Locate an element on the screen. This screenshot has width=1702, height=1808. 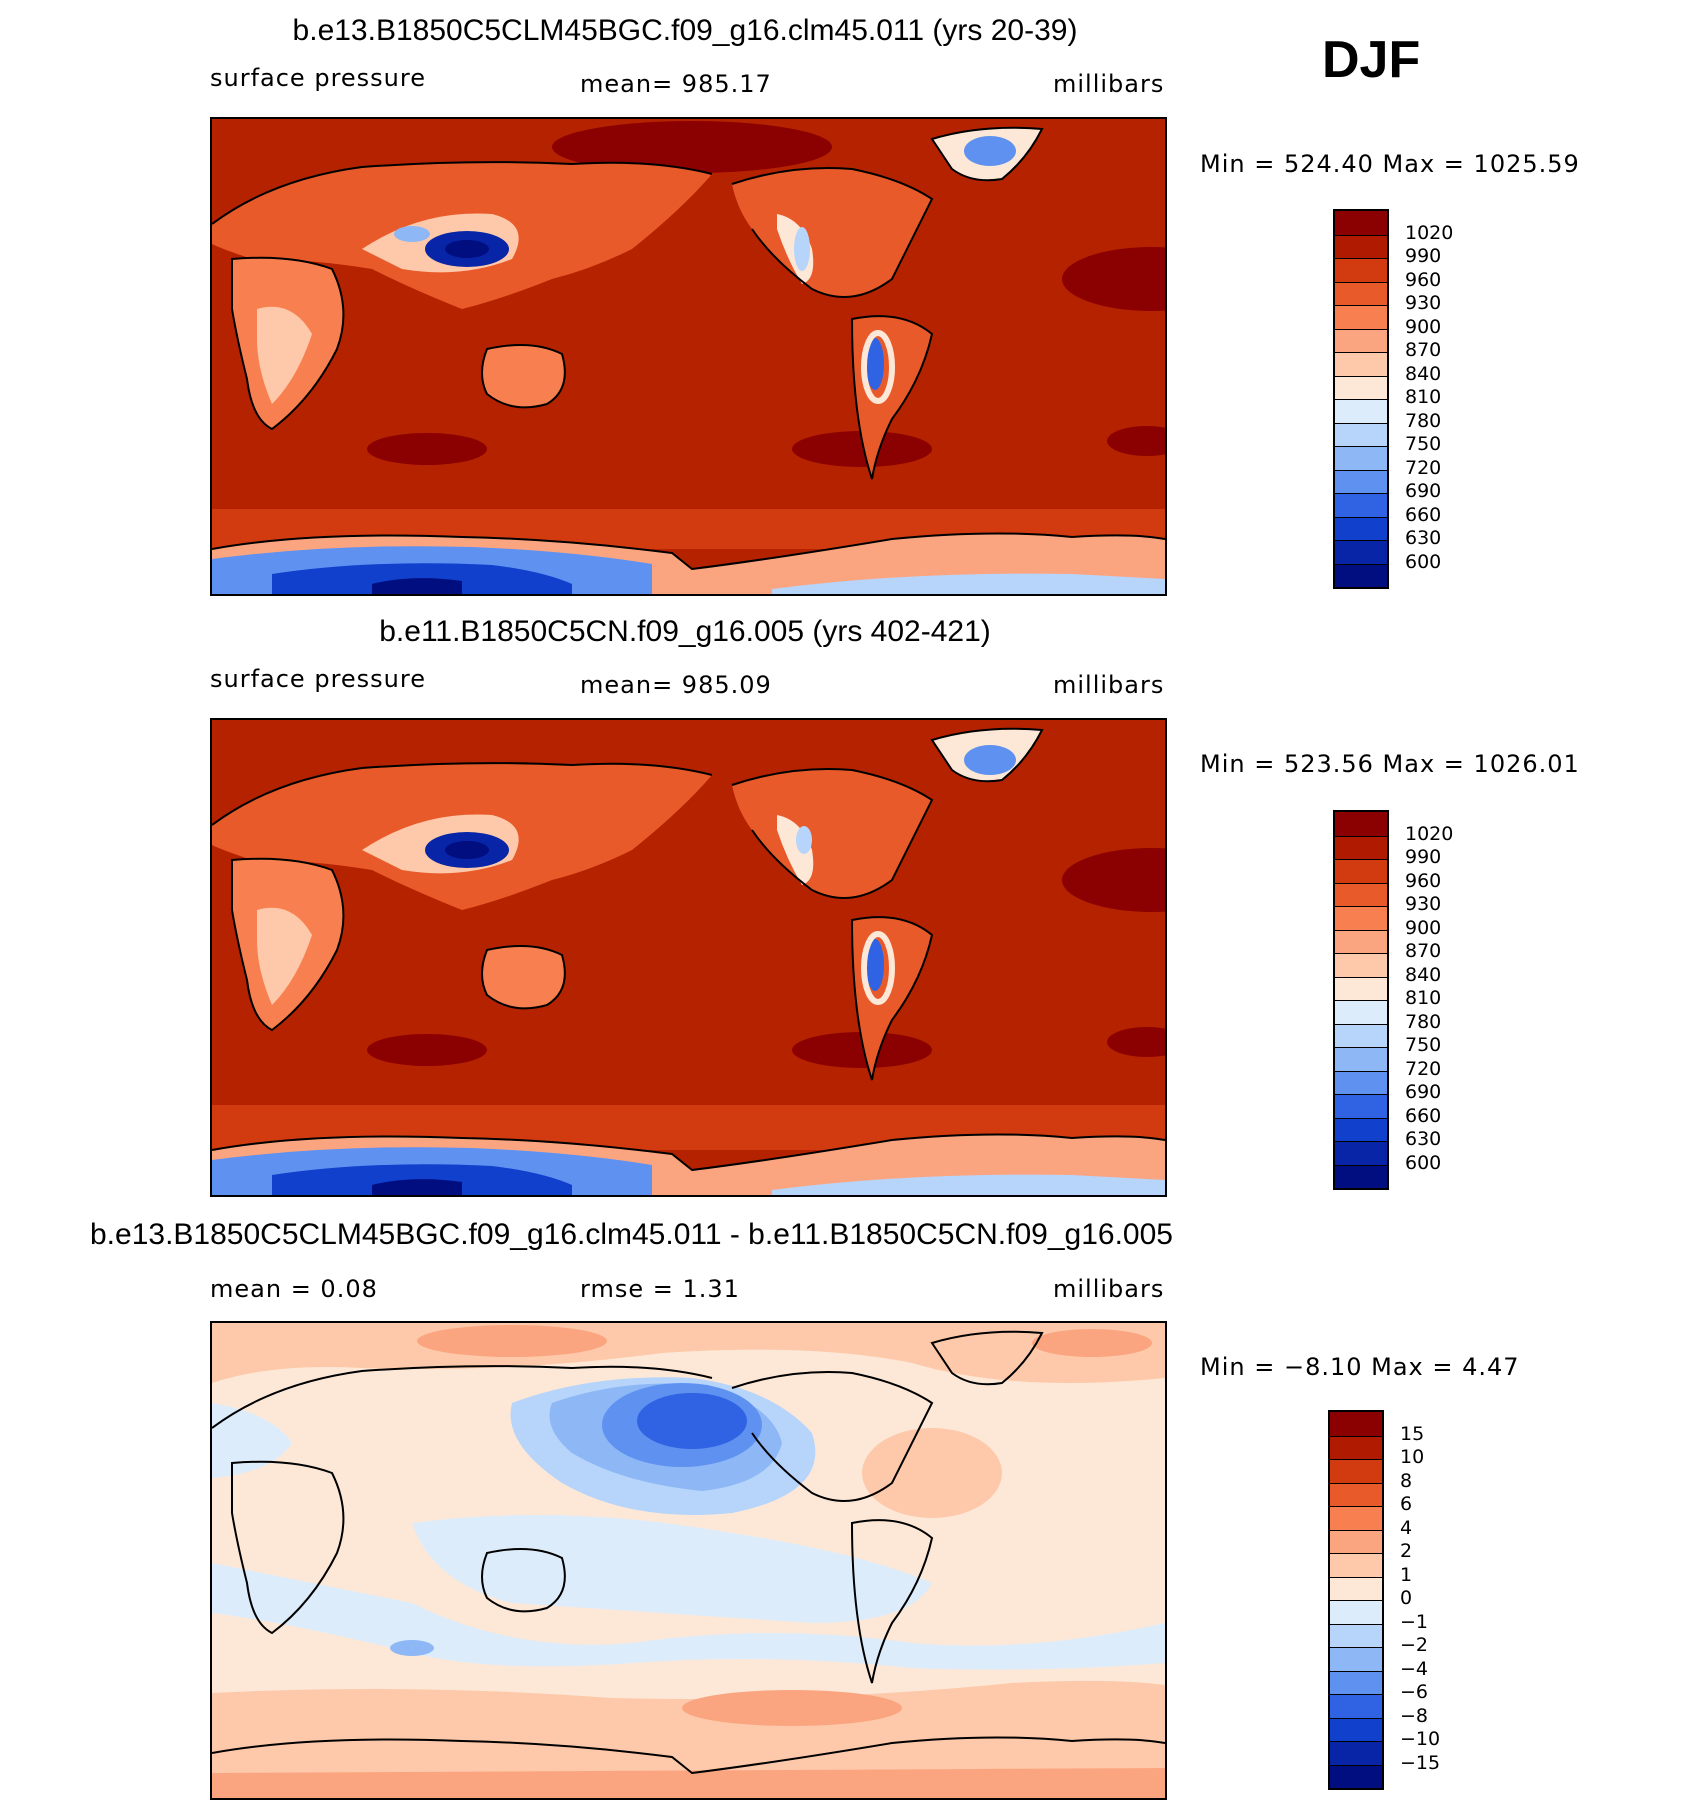
colorbar-1-label: 630 is located at coordinates (1423, 538).